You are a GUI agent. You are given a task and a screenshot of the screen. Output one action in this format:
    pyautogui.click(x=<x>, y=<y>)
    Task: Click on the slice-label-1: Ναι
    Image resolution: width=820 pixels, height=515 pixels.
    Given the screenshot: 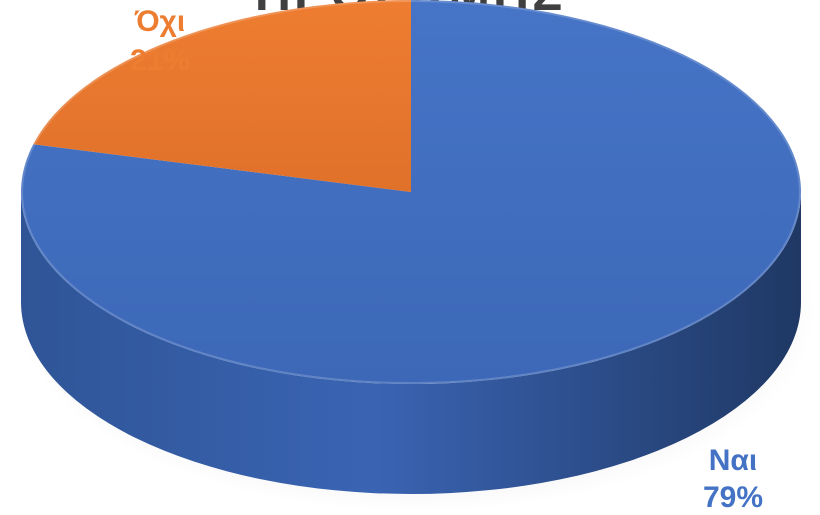 What is the action you would take?
    pyautogui.click(x=733, y=460)
    